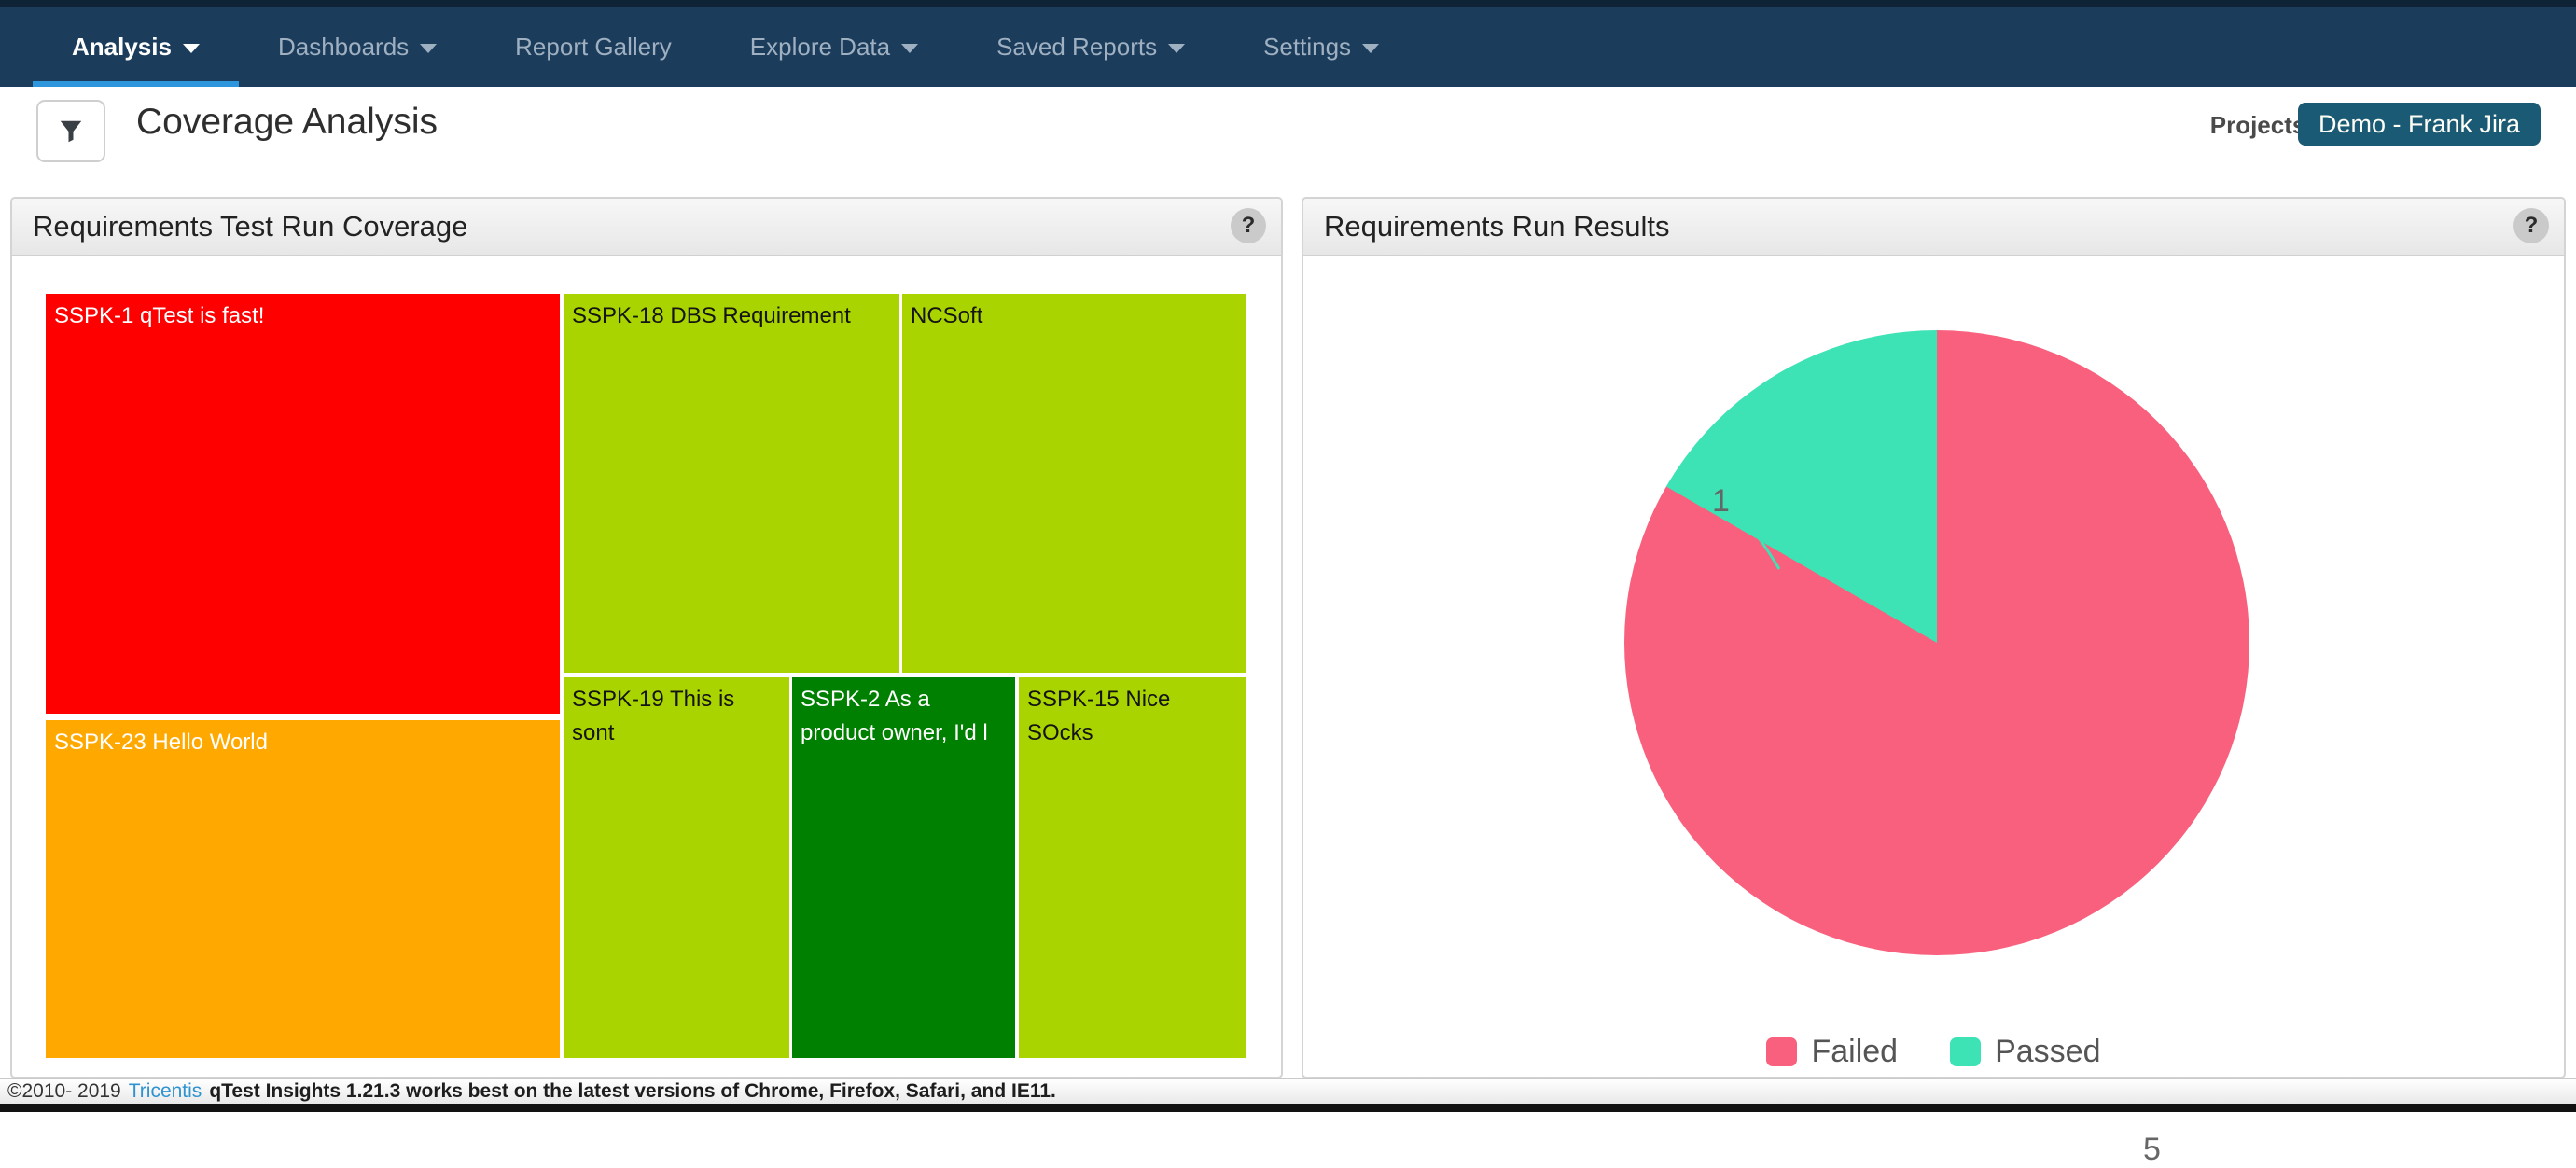 The height and width of the screenshot is (1168, 2576). I want to click on nav-item-label: Analysis, so click(122, 46).